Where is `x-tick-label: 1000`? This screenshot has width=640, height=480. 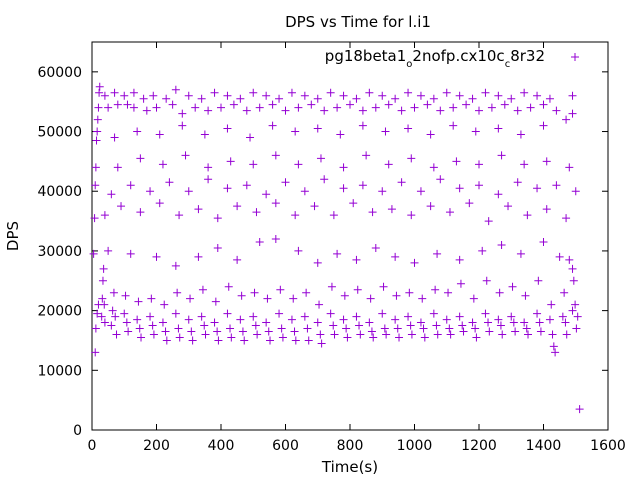 x-tick-label: 1000 is located at coordinates (415, 446).